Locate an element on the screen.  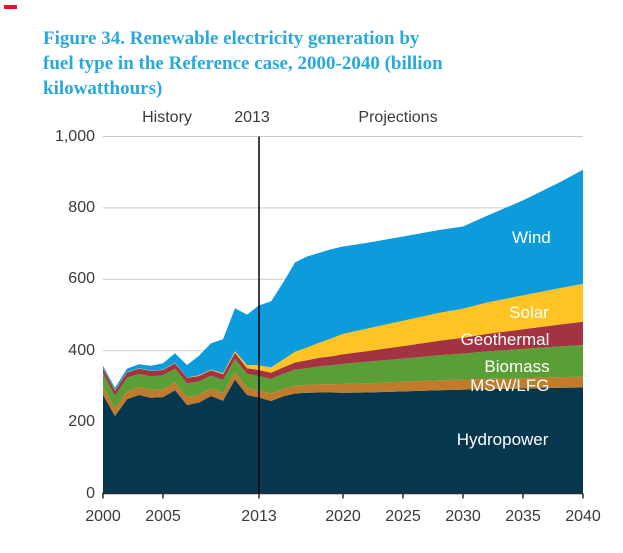
area-msw-lfg is located at coordinates (343, 394).